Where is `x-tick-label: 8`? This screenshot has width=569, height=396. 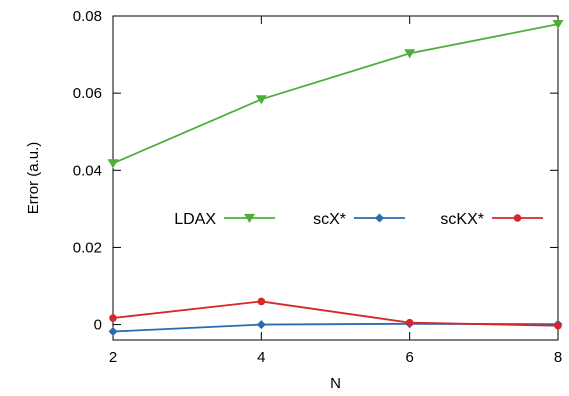
x-tick-label: 8 is located at coordinates (558, 357).